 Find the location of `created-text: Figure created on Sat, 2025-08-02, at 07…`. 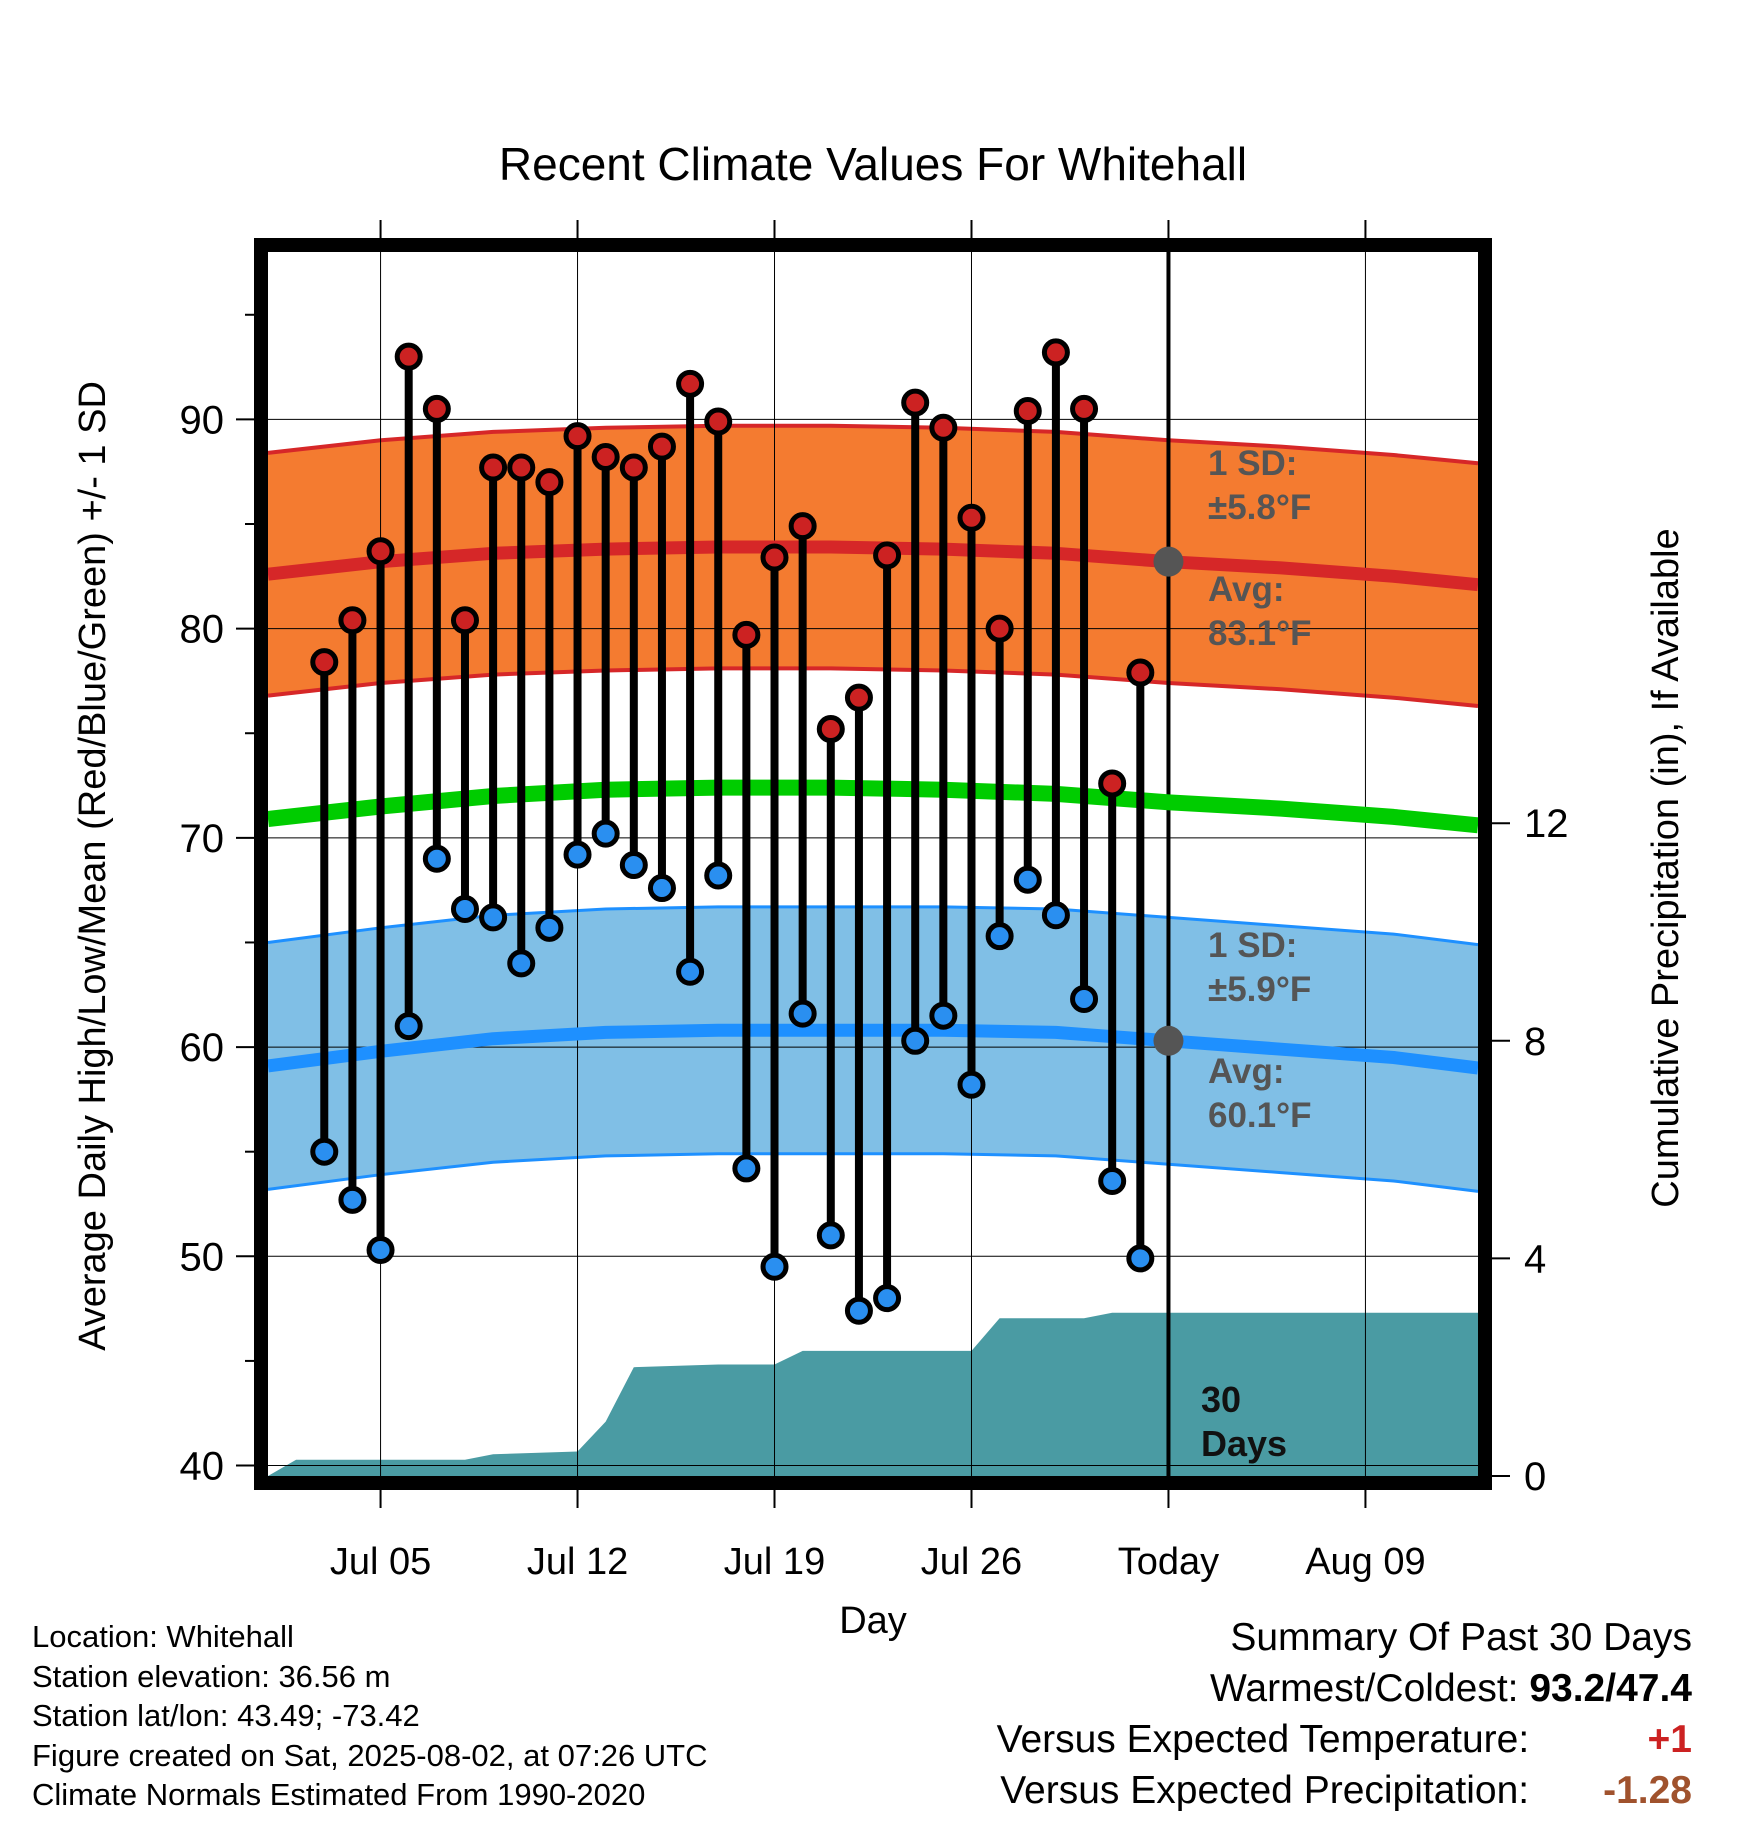

created-text: Figure created on Sat, 2025-08-02, at 07… is located at coordinates (370, 1755).